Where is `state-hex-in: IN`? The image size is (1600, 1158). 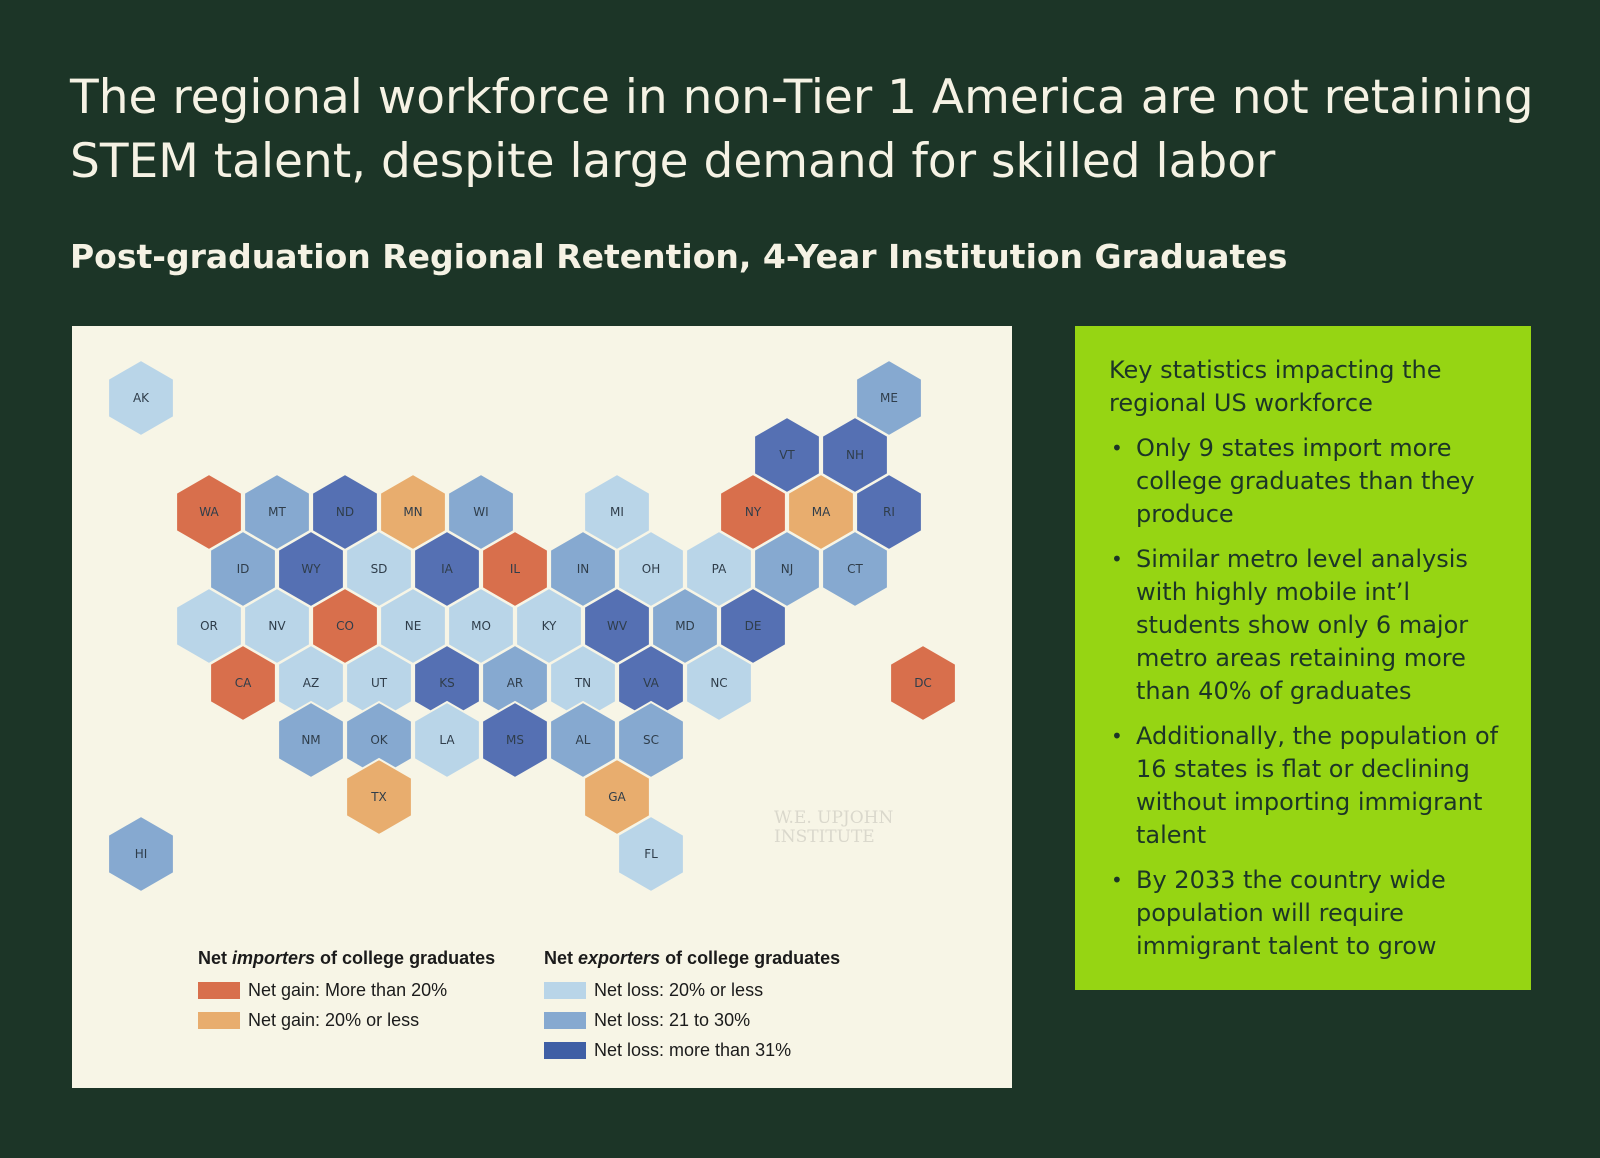 state-hex-in: IN is located at coordinates (583, 569).